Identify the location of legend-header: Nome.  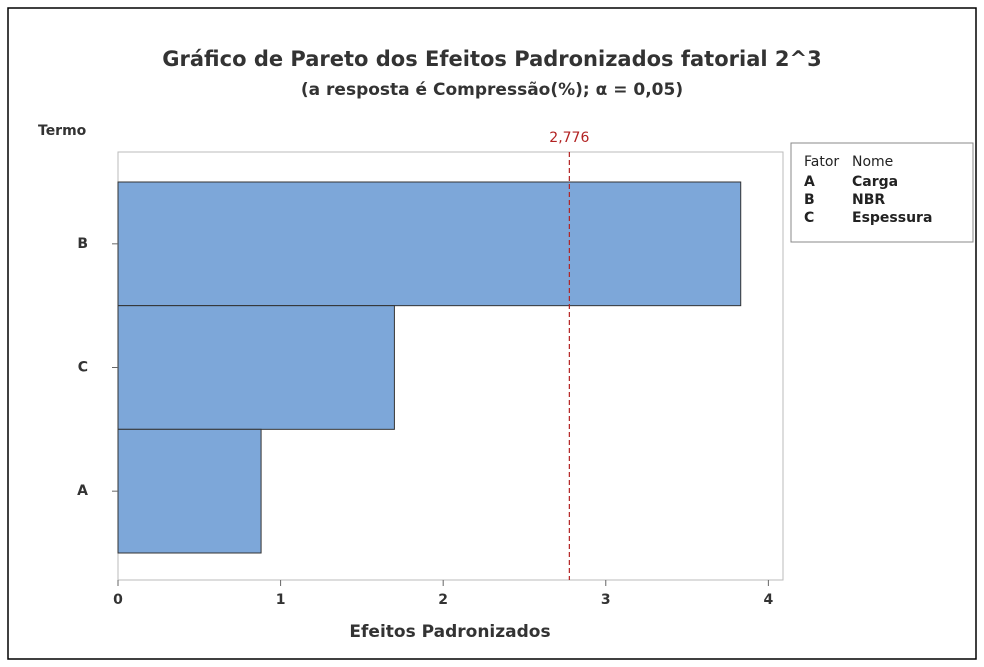
(872, 162).